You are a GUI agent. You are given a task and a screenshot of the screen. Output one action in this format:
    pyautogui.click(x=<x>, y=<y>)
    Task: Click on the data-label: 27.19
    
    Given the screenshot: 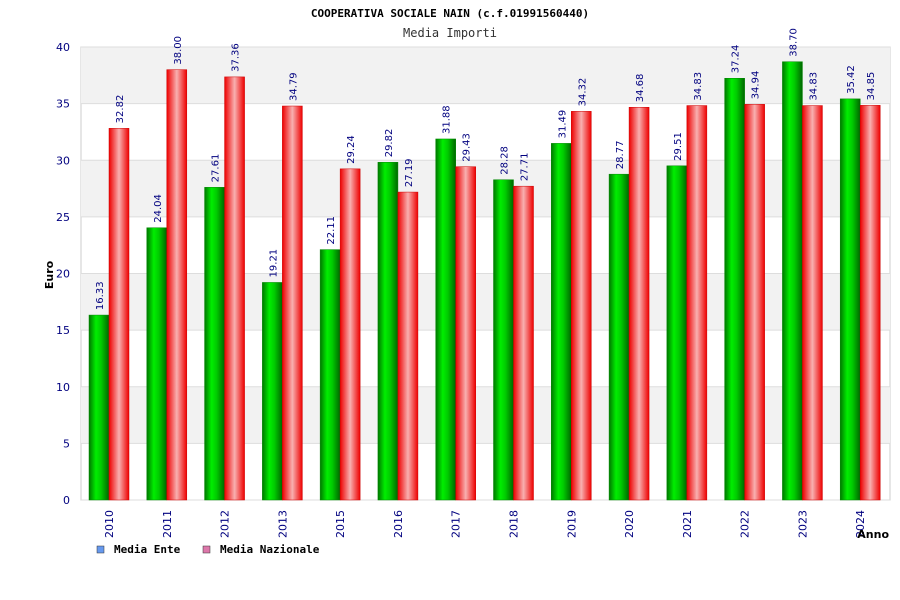 What is the action you would take?
    pyautogui.click(x=409, y=172)
    